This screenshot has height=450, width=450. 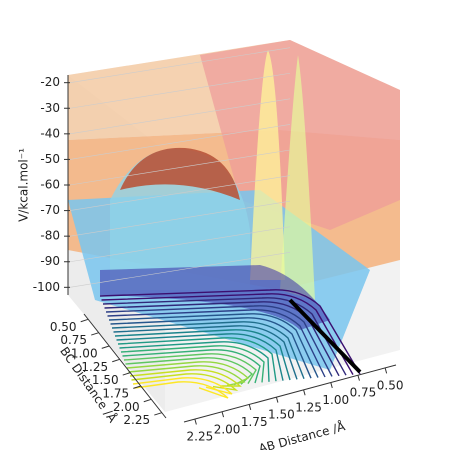 I want to click on z-tick-label: -40, so click(x=50, y=133).